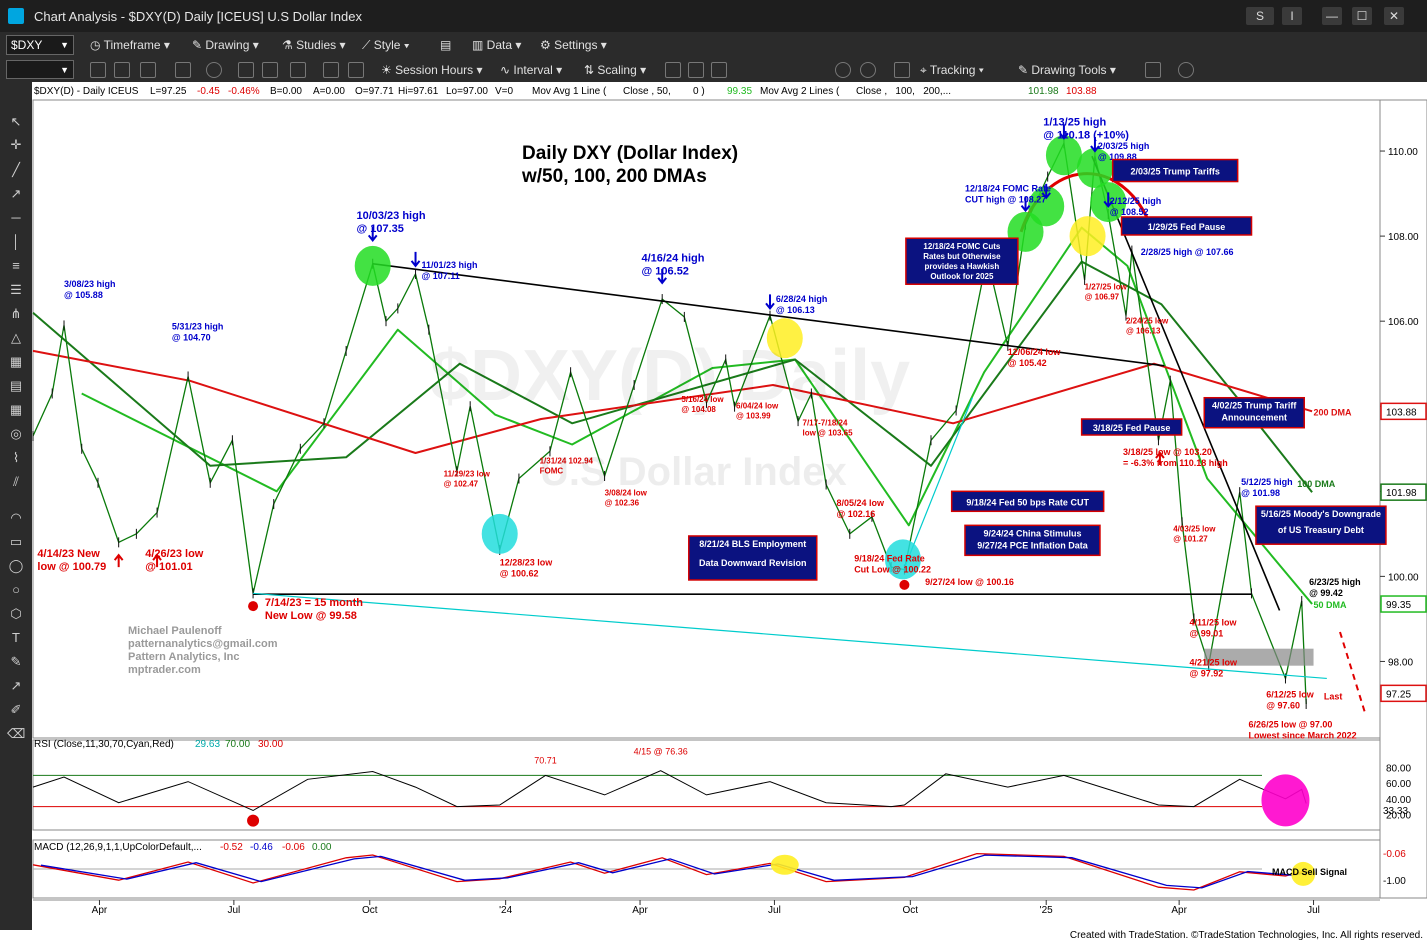  I want to click on annotation-text: @ 101.98, so click(1260, 493).